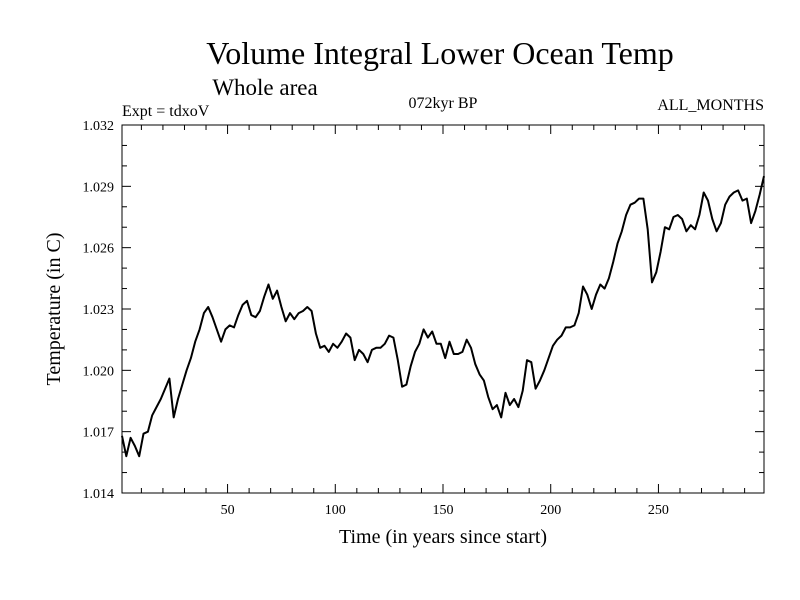 This screenshot has height=600, width=800. I want to click on period-label: 072kyr BP, so click(443, 103).